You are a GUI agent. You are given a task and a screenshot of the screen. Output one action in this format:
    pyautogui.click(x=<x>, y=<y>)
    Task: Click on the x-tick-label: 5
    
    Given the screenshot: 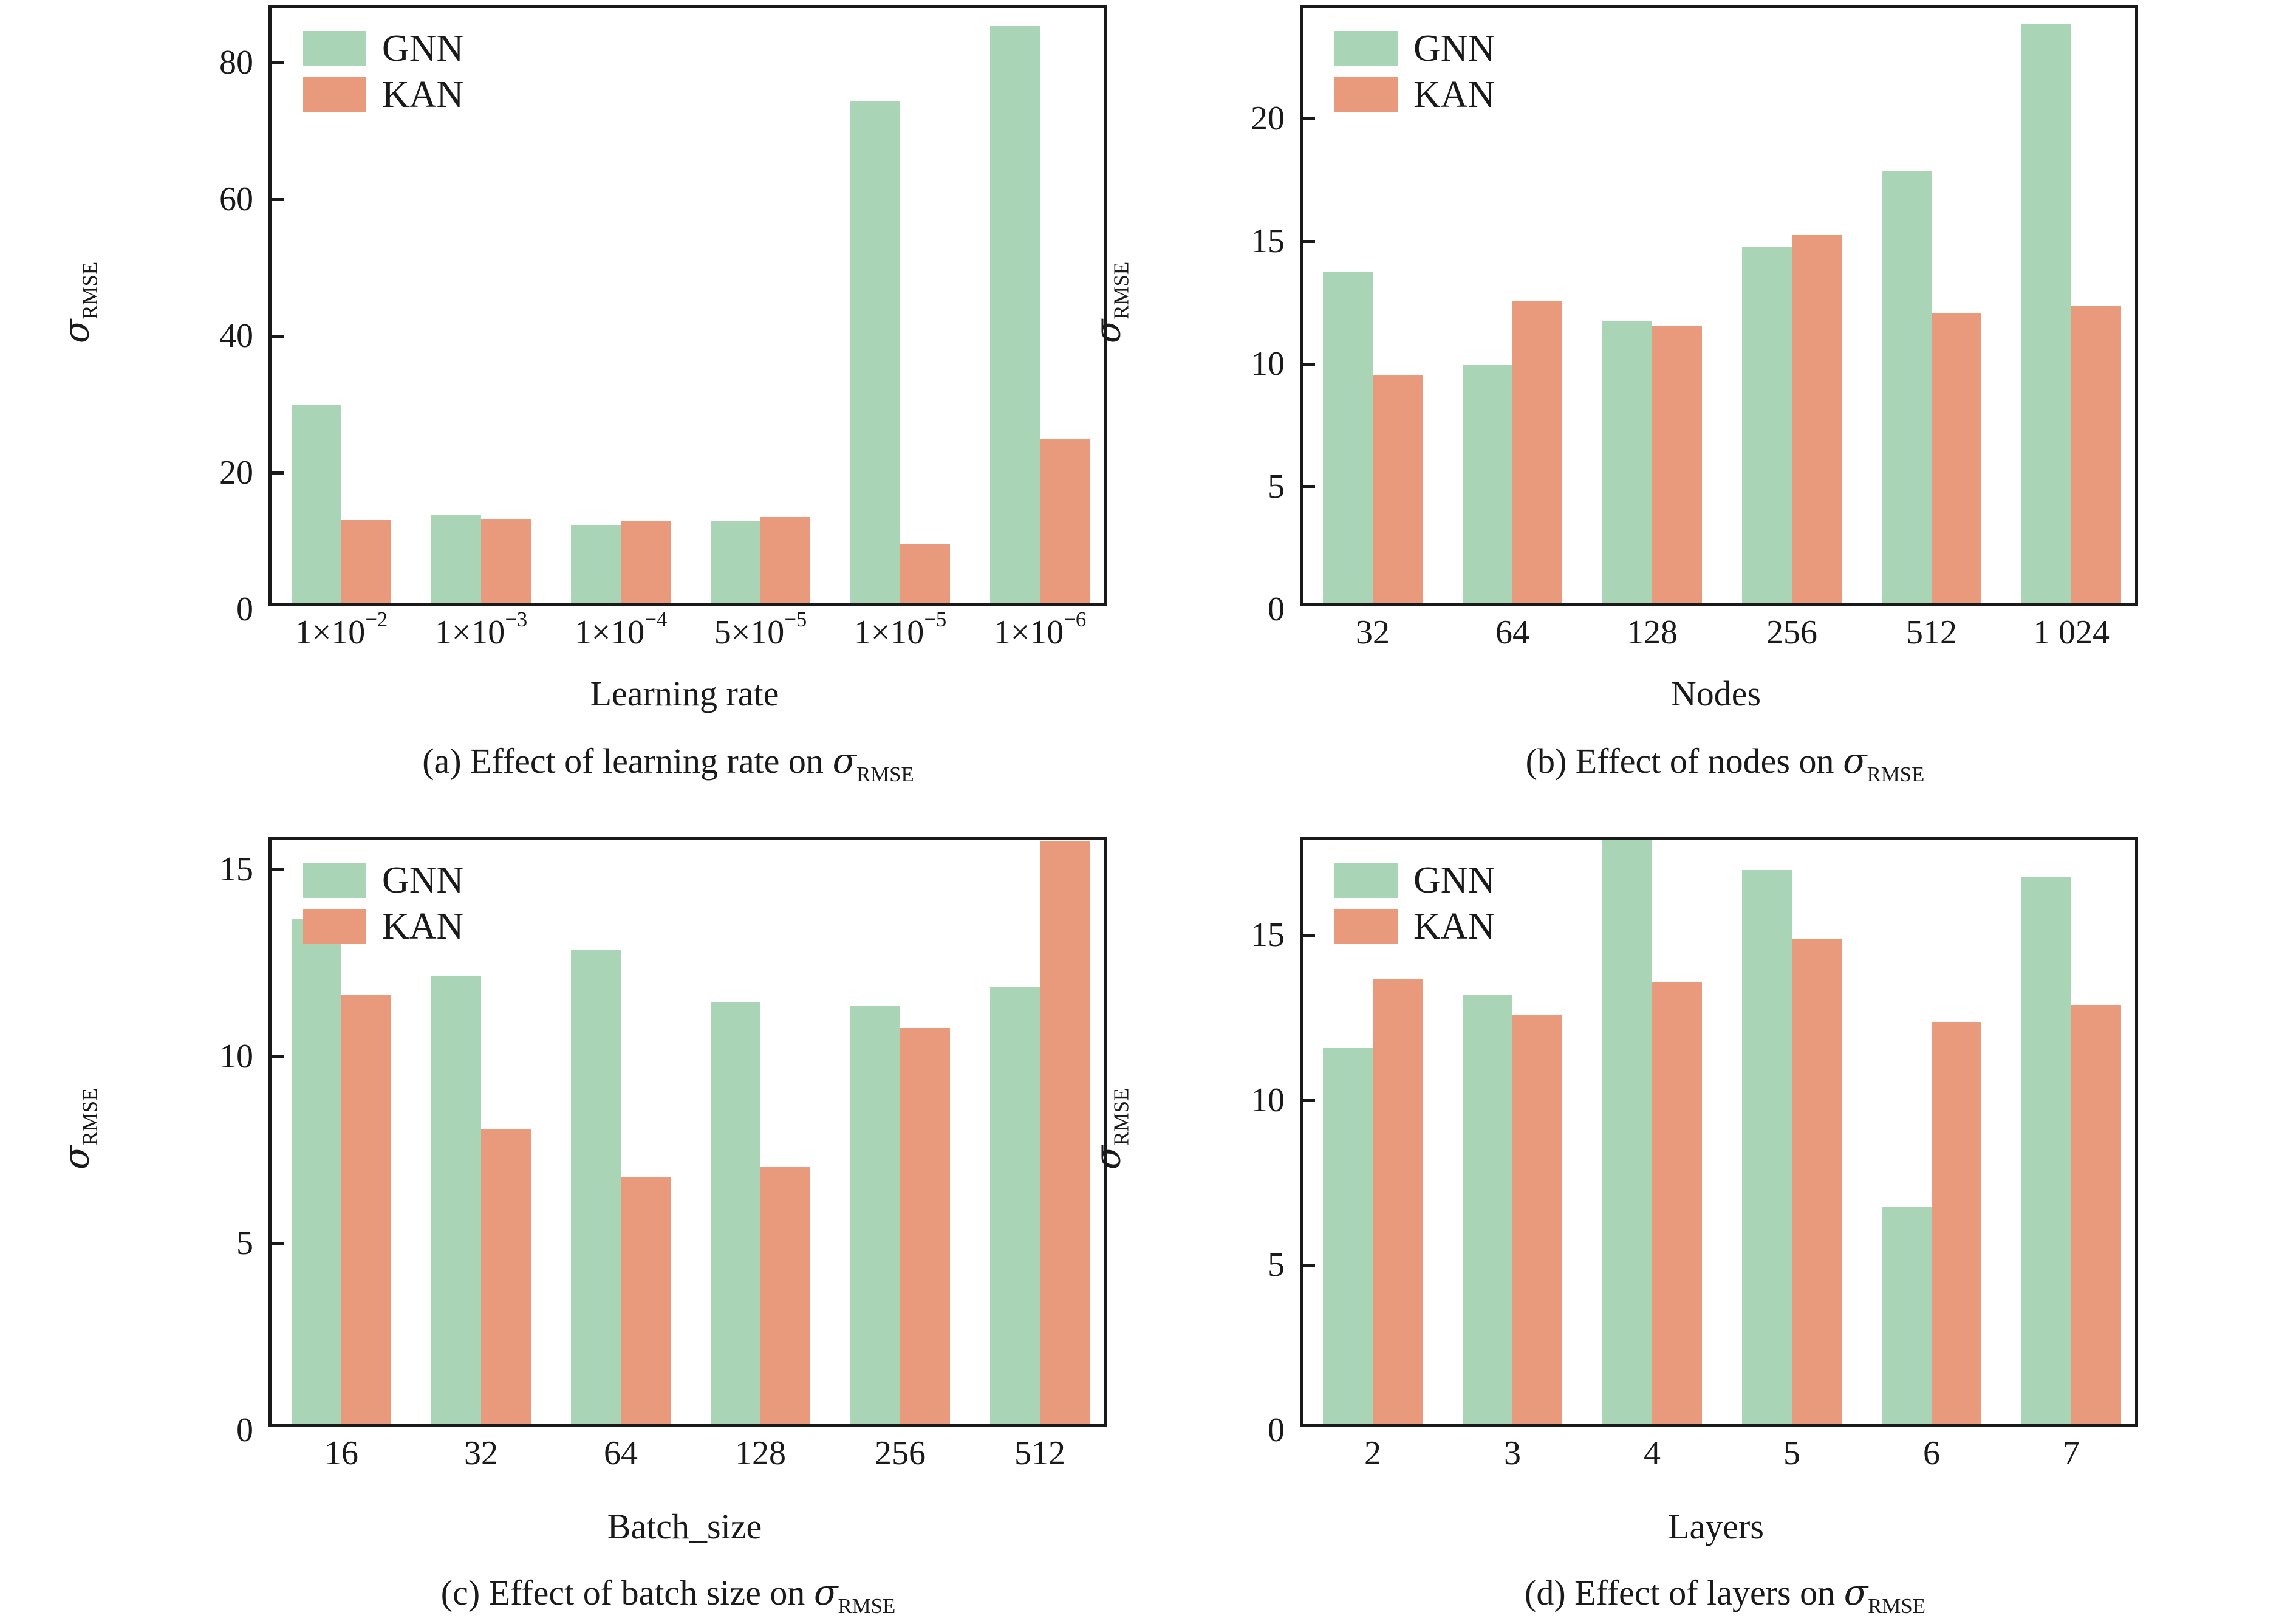 What is the action you would take?
    pyautogui.click(x=1791, y=1453)
    